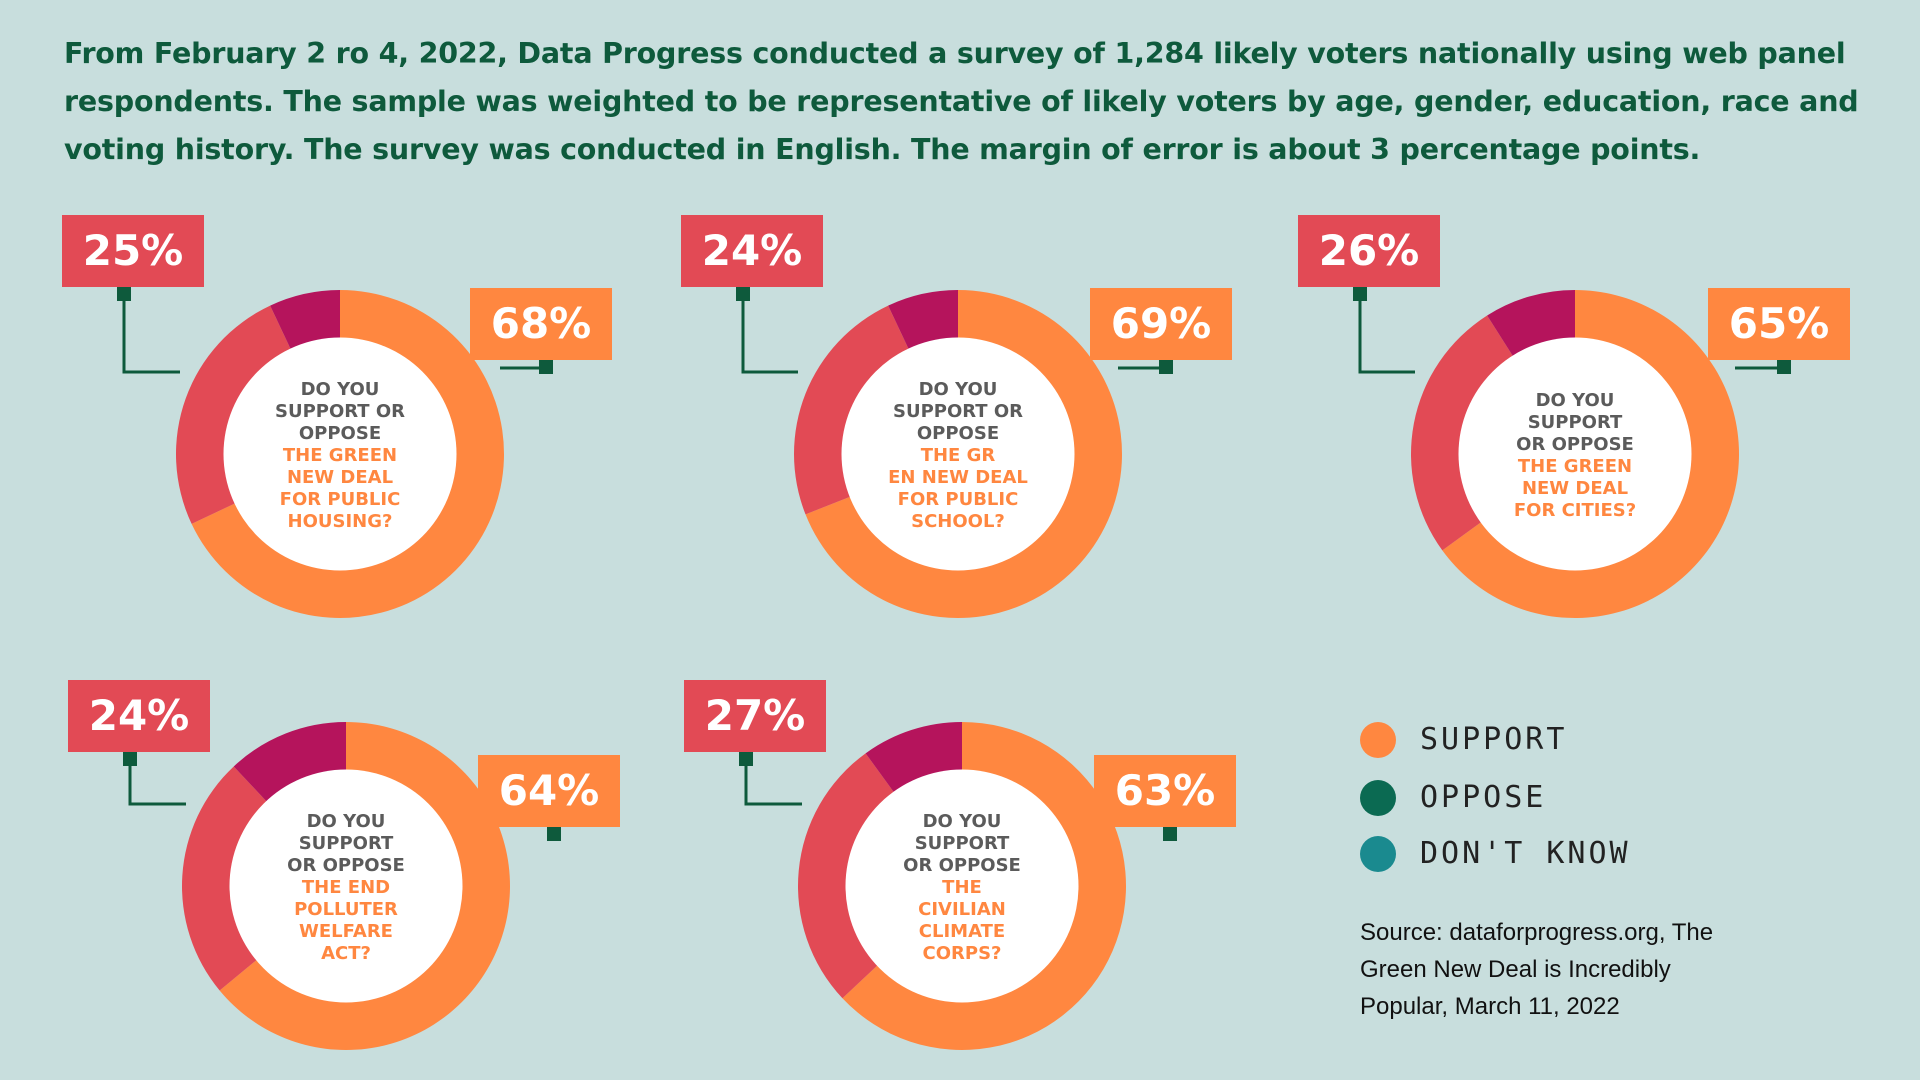  What do you see at coordinates (1575, 510) in the screenshot?
I see `topic-line: FOR CITIES?` at bounding box center [1575, 510].